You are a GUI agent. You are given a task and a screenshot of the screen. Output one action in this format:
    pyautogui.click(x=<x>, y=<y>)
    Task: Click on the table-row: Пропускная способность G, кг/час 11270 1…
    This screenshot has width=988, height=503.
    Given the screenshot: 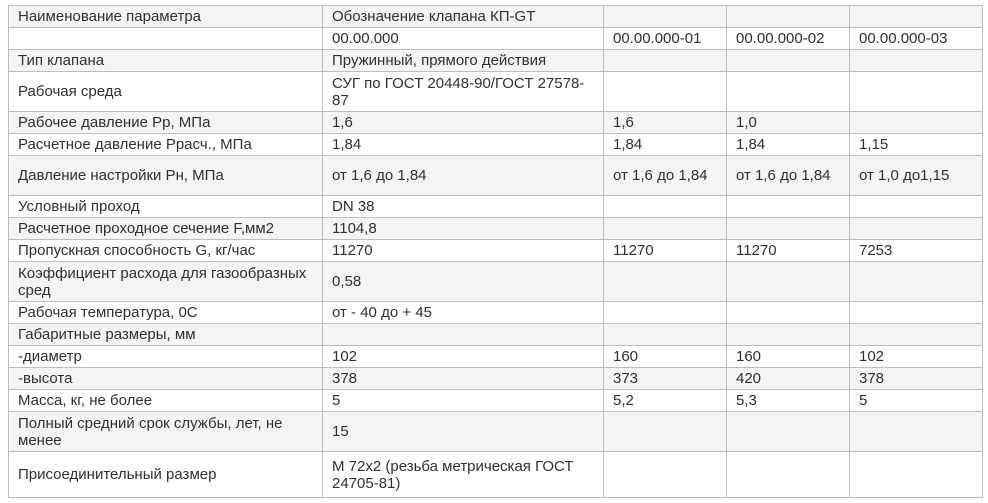 What is the action you would take?
    pyautogui.click(x=495, y=250)
    